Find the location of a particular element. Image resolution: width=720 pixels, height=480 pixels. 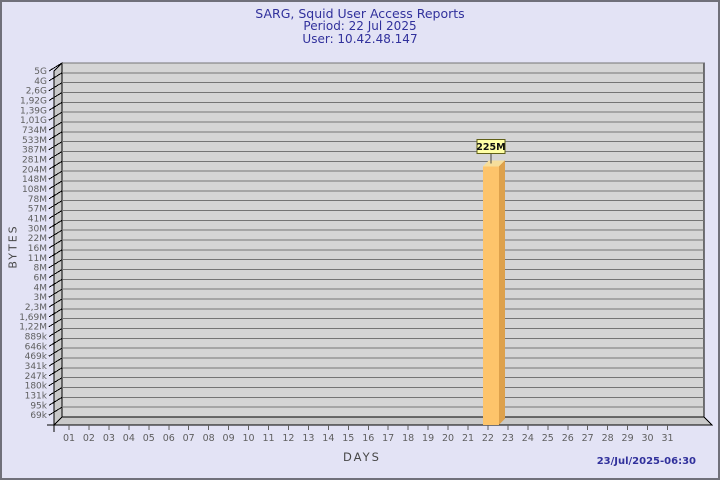

chart-period: Period: 22 Jul 2025 is located at coordinates (360, 26).